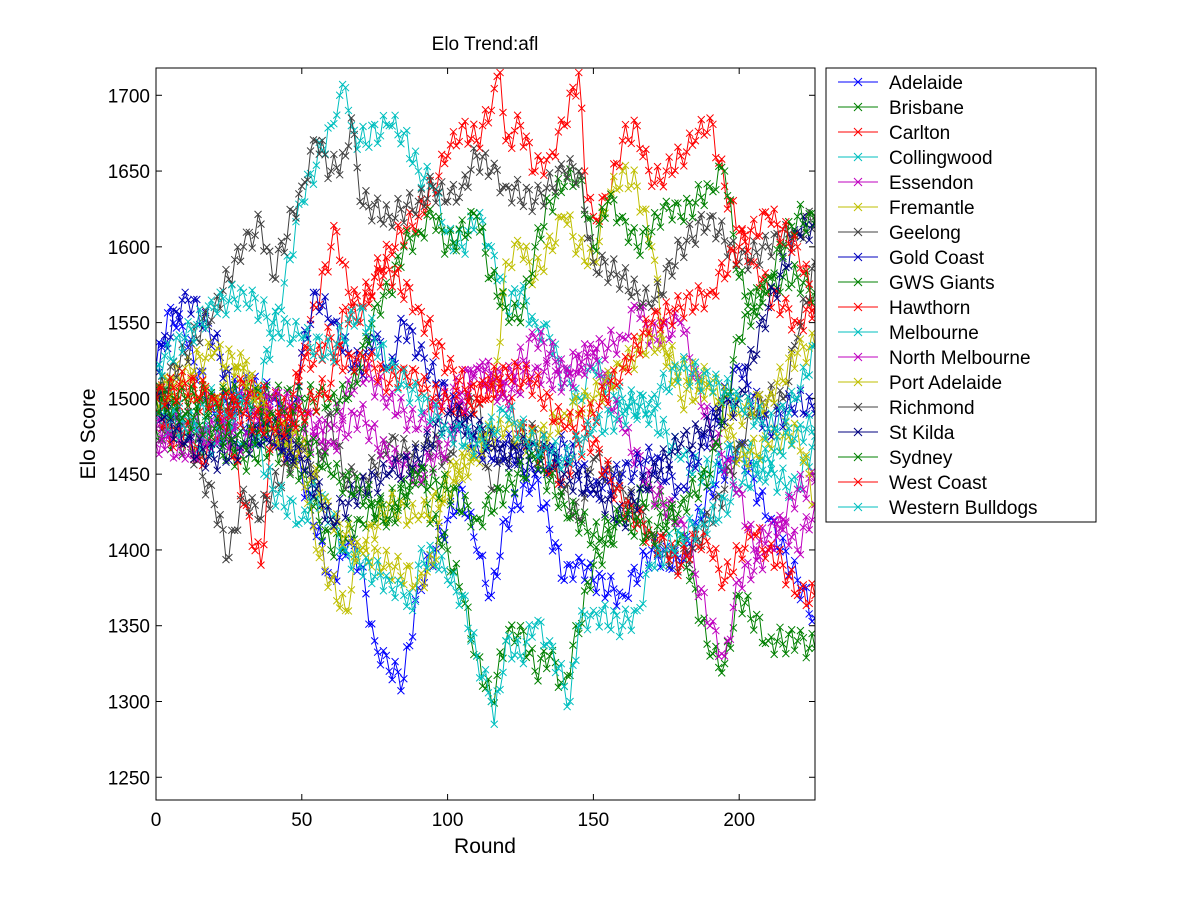 The width and height of the screenshot is (1200, 900). Describe the element at coordinates (858, 407) in the screenshot. I see `legend-swatch-marker` at that location.